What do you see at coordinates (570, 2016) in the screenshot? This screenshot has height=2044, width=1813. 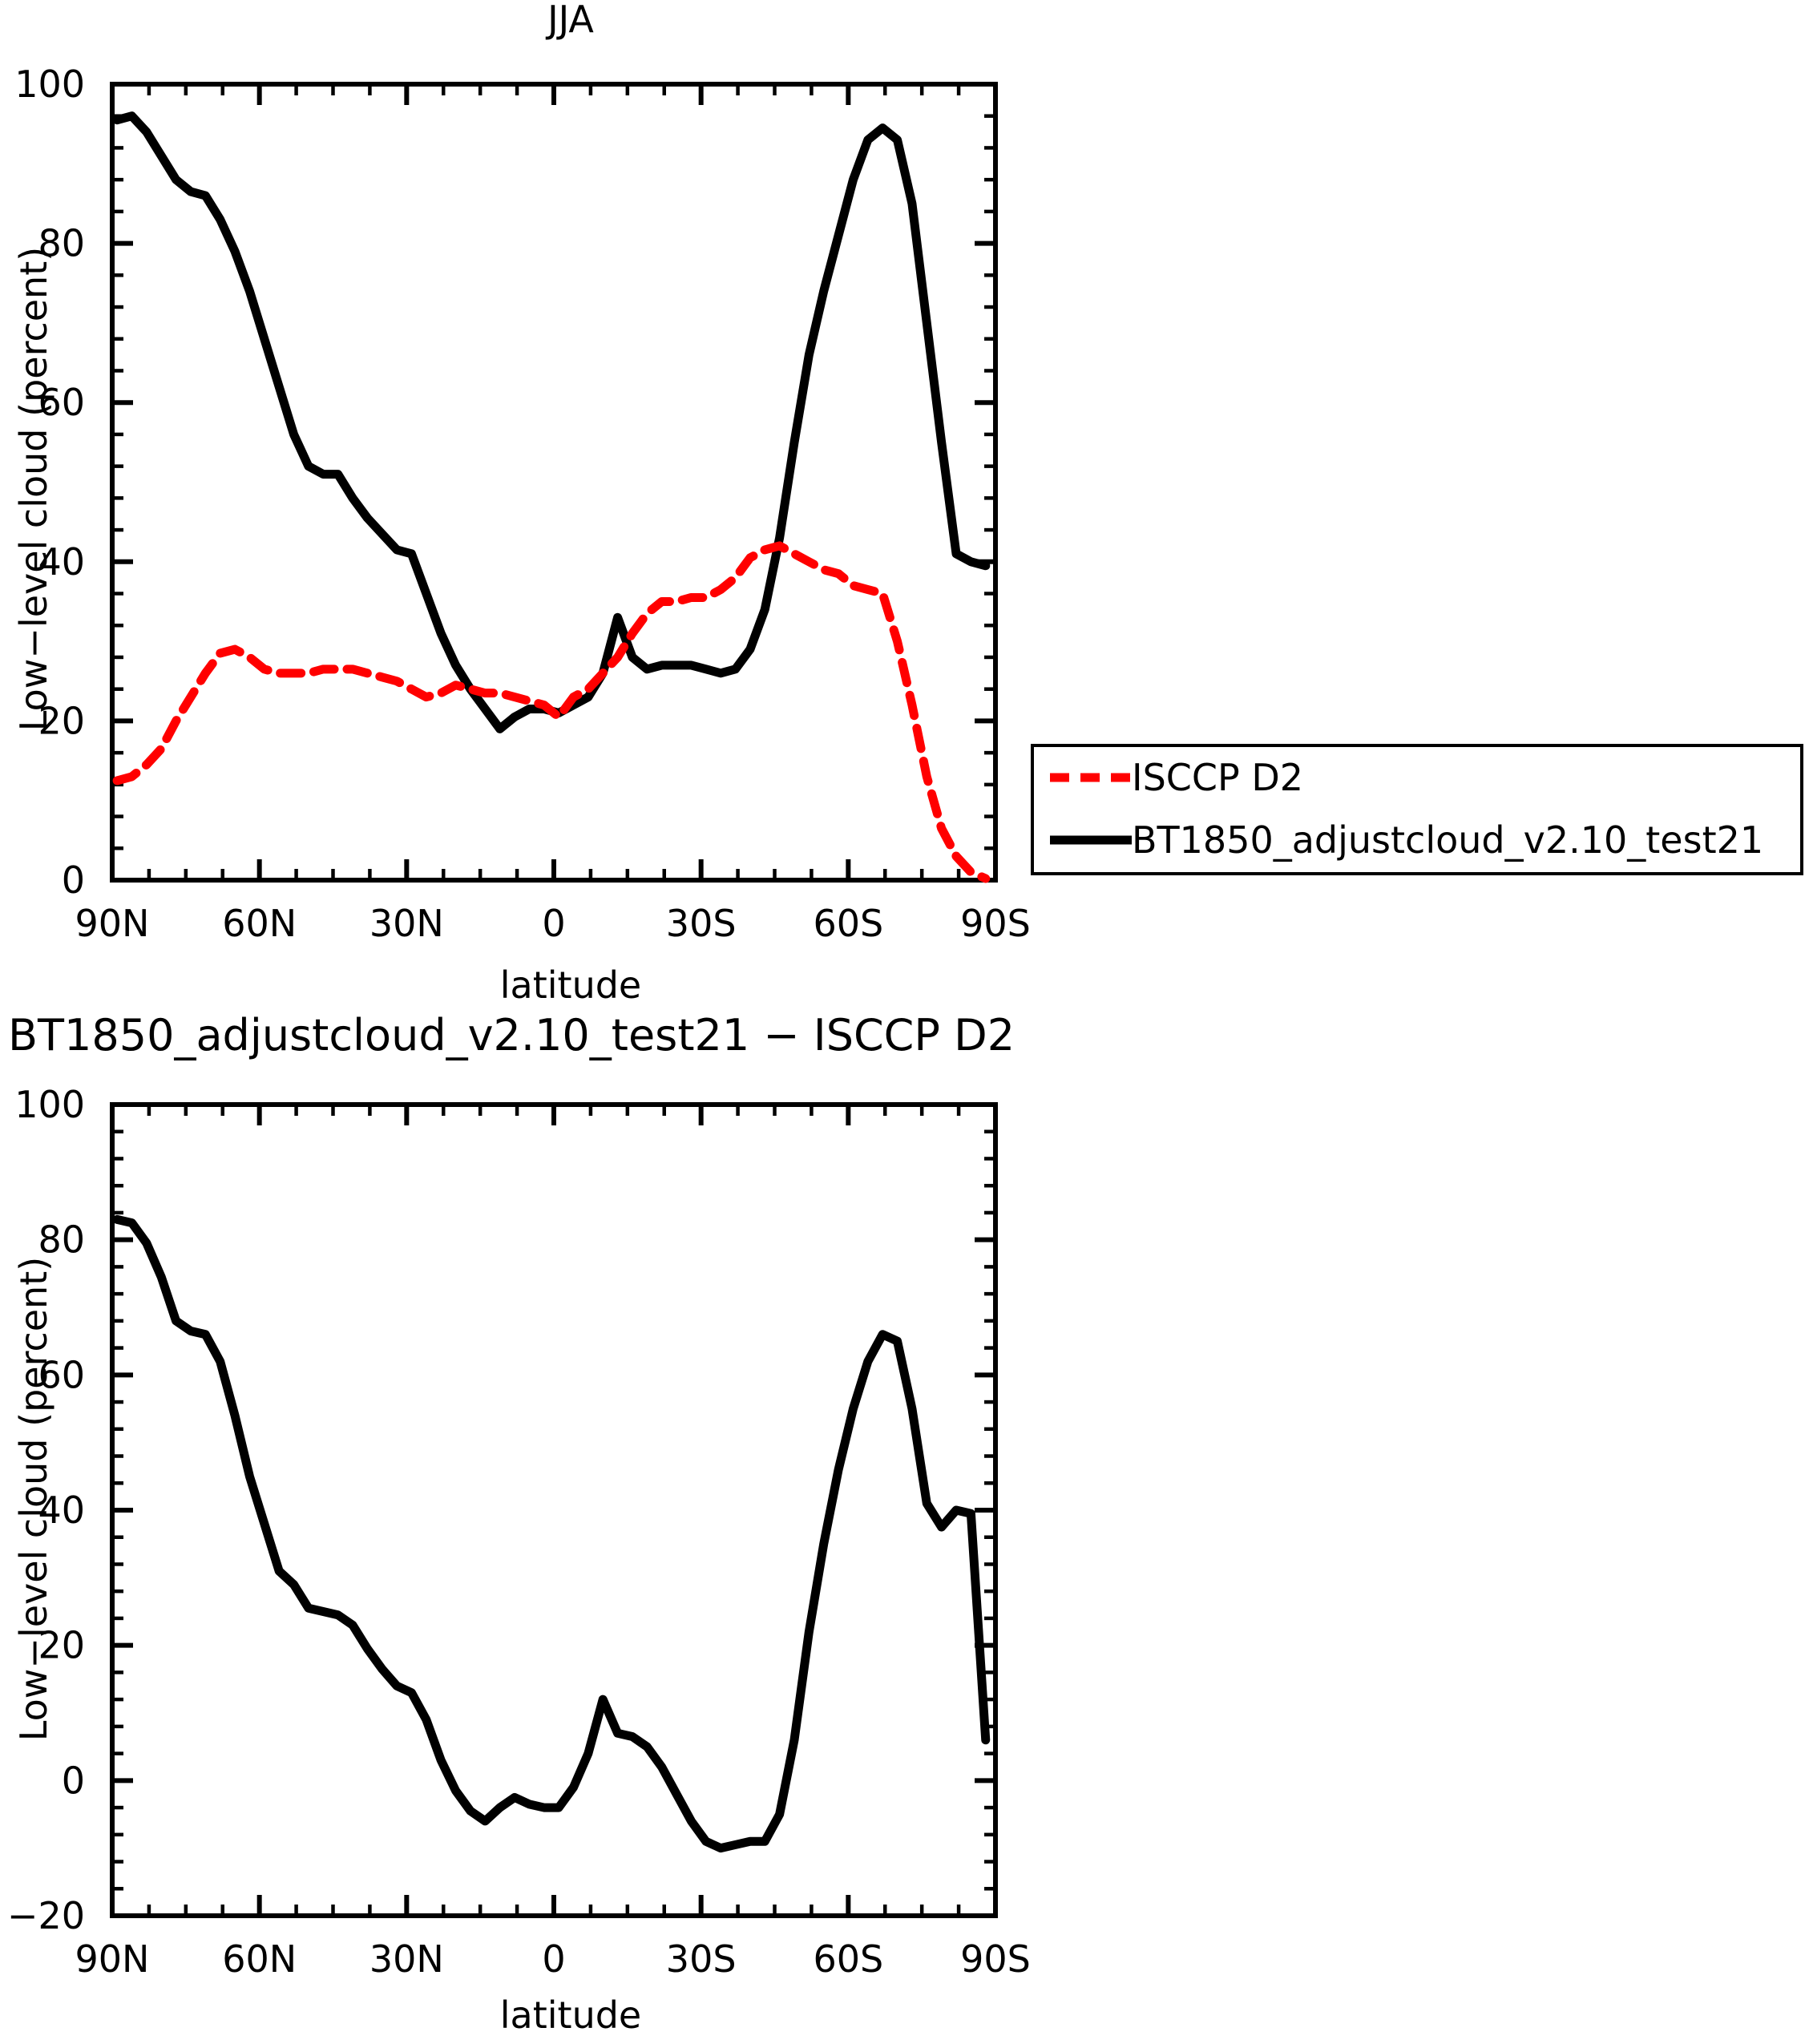 I see `bottom-x-axis-label: latitude` at bounding box center [570, 2016].